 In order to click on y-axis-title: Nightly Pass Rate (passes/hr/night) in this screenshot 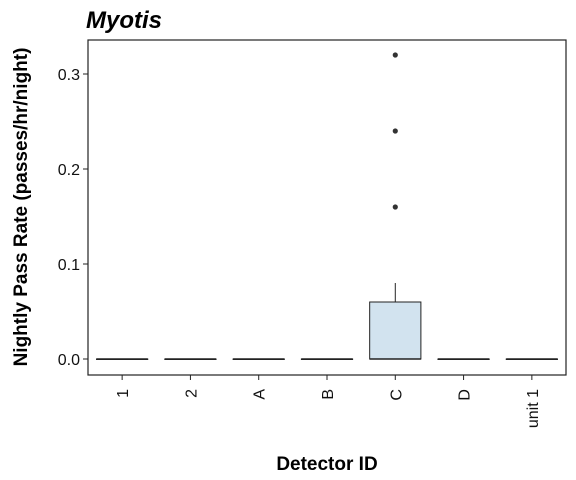, I will do `click(21, 207)`.